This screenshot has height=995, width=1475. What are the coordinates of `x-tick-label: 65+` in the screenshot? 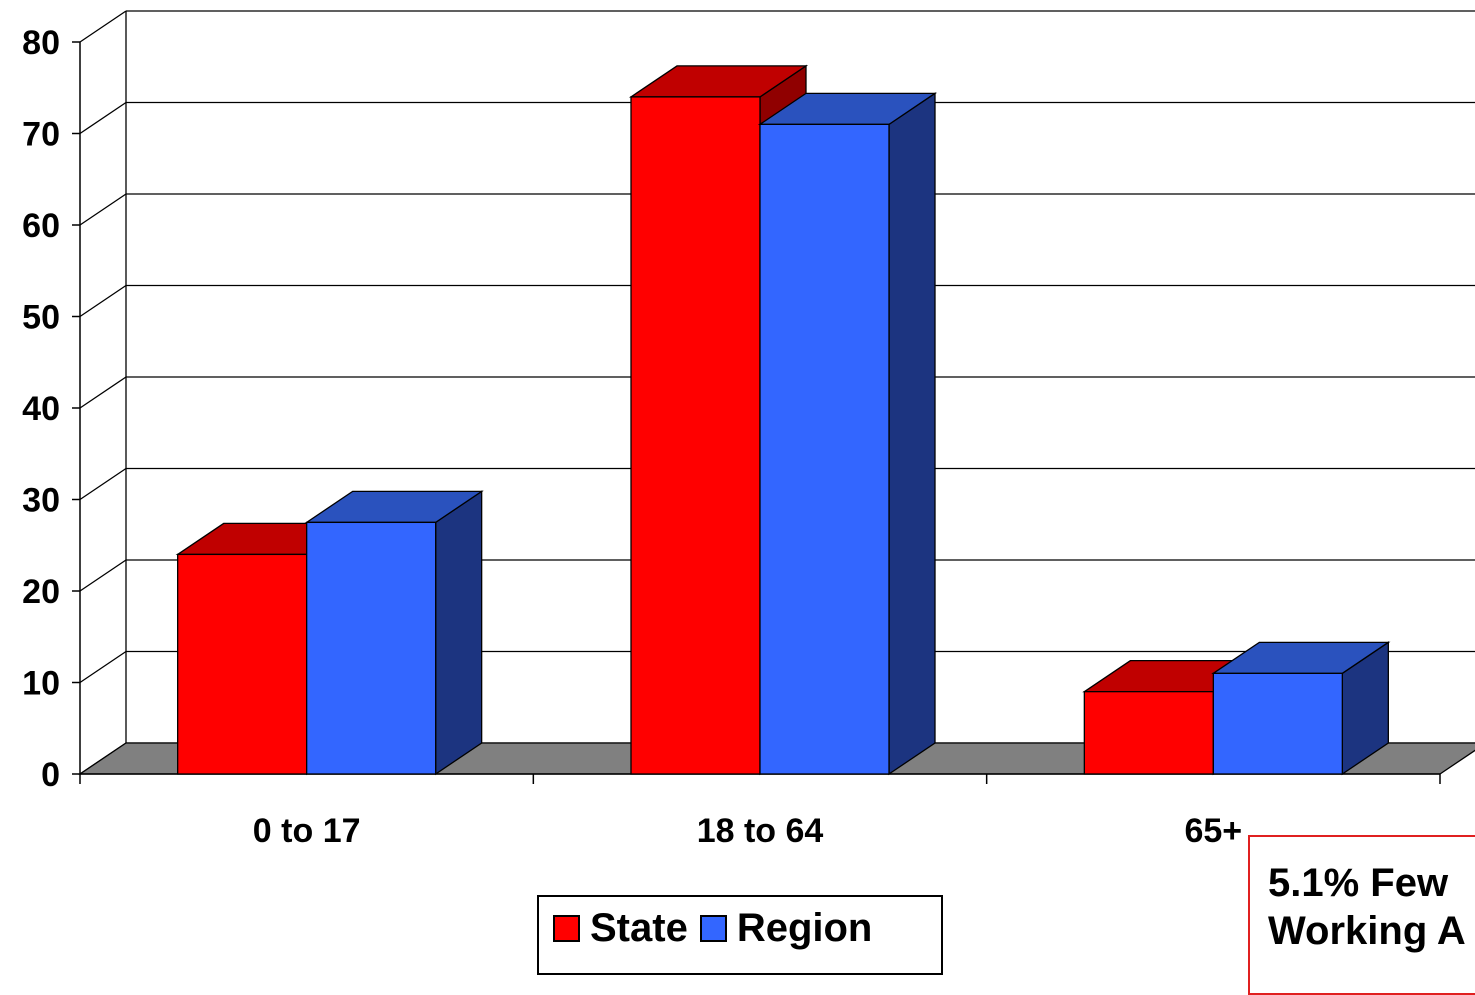 It's located at (1213, 831).